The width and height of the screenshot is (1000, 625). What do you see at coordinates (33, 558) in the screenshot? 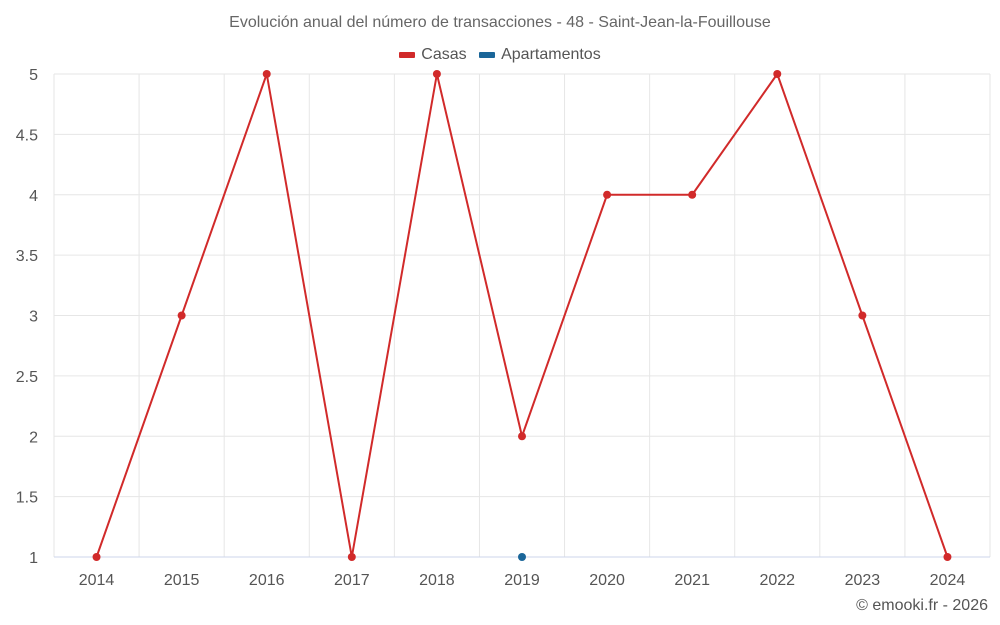
I see `y-tick-label: 1` at bounding box center [33, 558].